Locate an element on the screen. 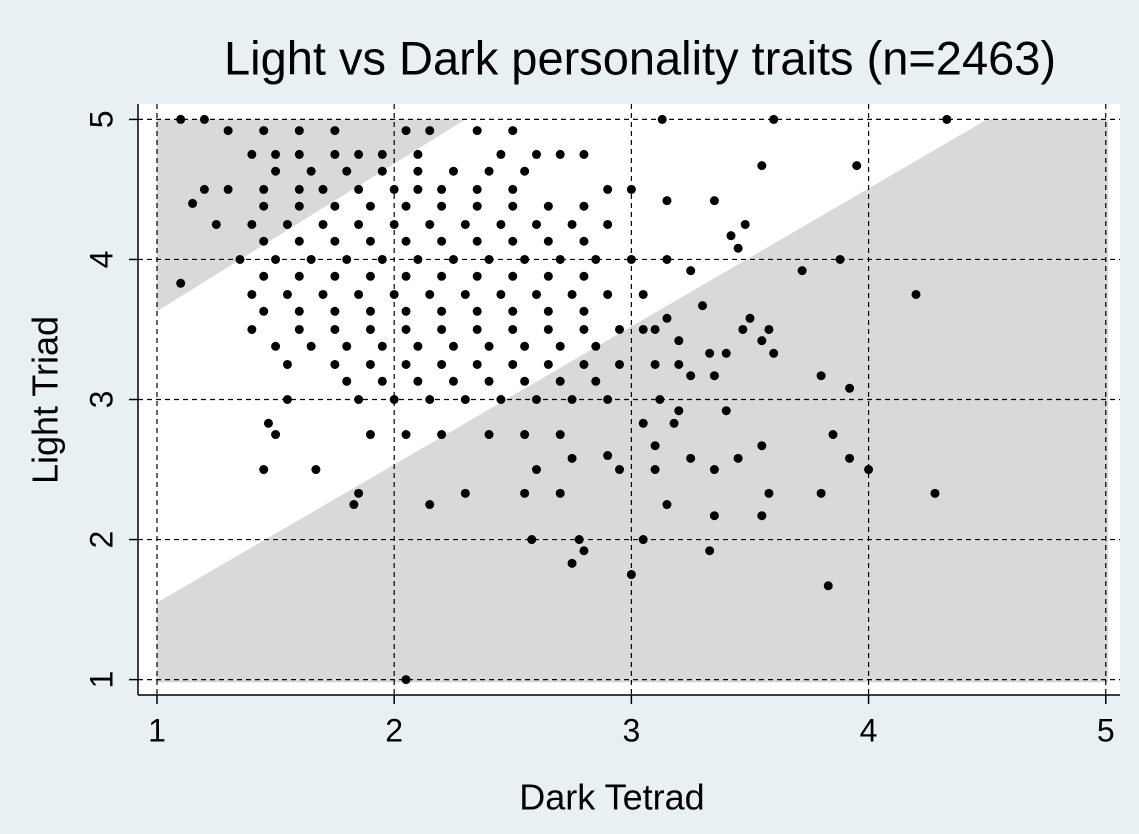 The height and width of the screenshot is (834, 1139). y-tick-label: 1 is located at coordinates (101, 680).